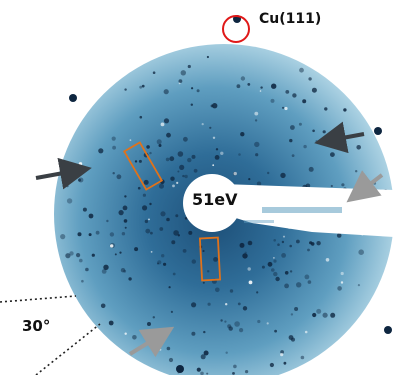 The width and height of the screenshot is (394, 375). I want to click on arrow-dark-right, so click(339, 137).